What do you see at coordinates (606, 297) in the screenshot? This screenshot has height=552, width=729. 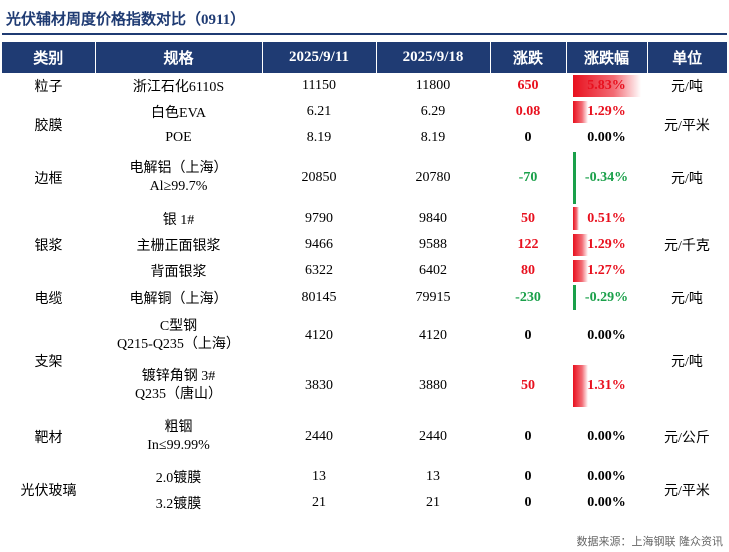 I see `change-pct-label: -0.29%` at bounding box center [606, 297].